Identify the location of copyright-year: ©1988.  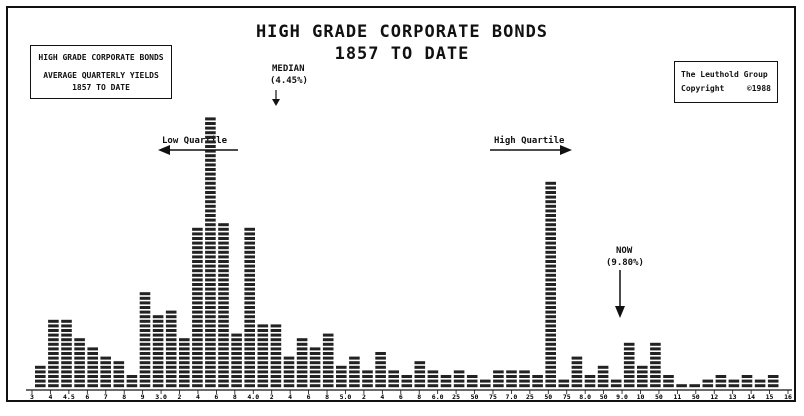
(758, 88).